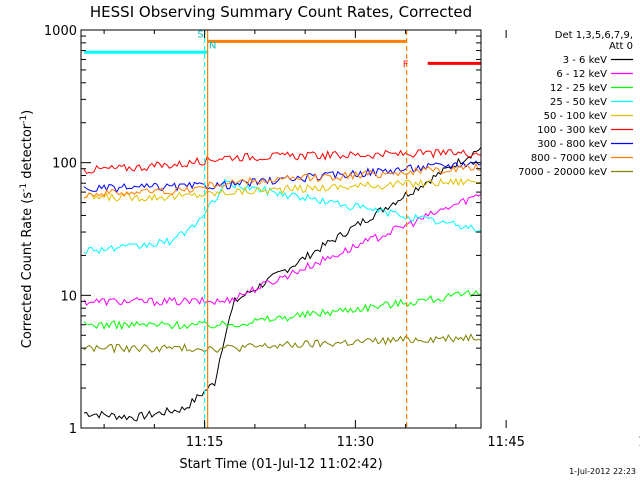 The image size is (640, 480). I want to click on legend-header: Det 1,3,5,6,7,9,, so click(594, 35).